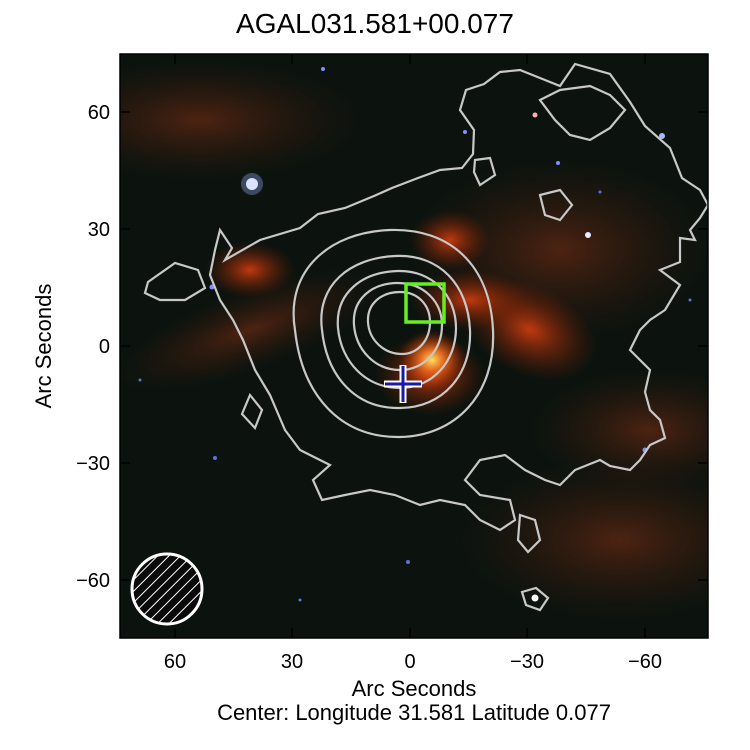  Describe the element at coordinates (645, 662) in the screenshot. I see `x-tick-label: −60` at that location.